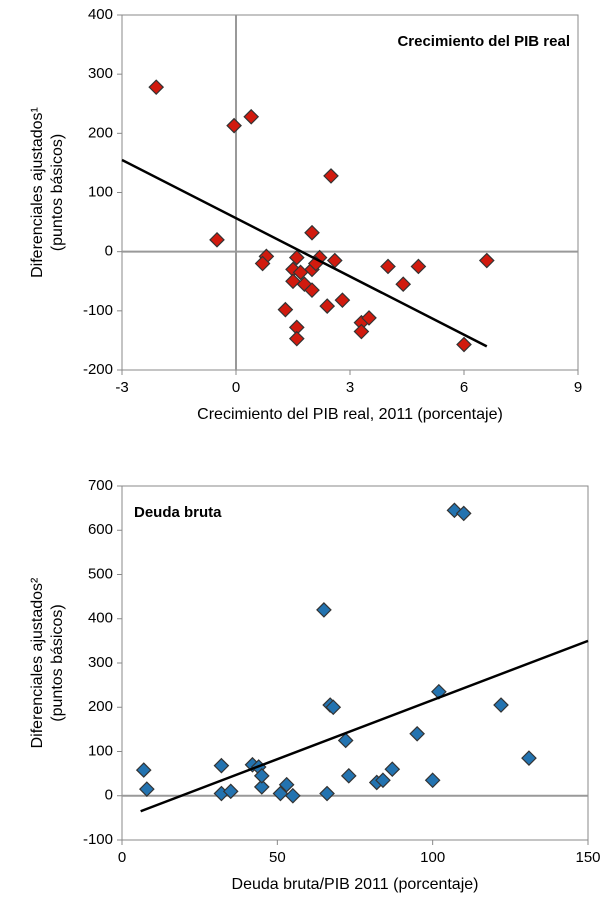 Image resolution: width=606 pixels, height=911 pixels. What do you see at coordinates (121, 387) in the screenshot?
I see `x-tick-label: -3` at bounding box center [121, 387].